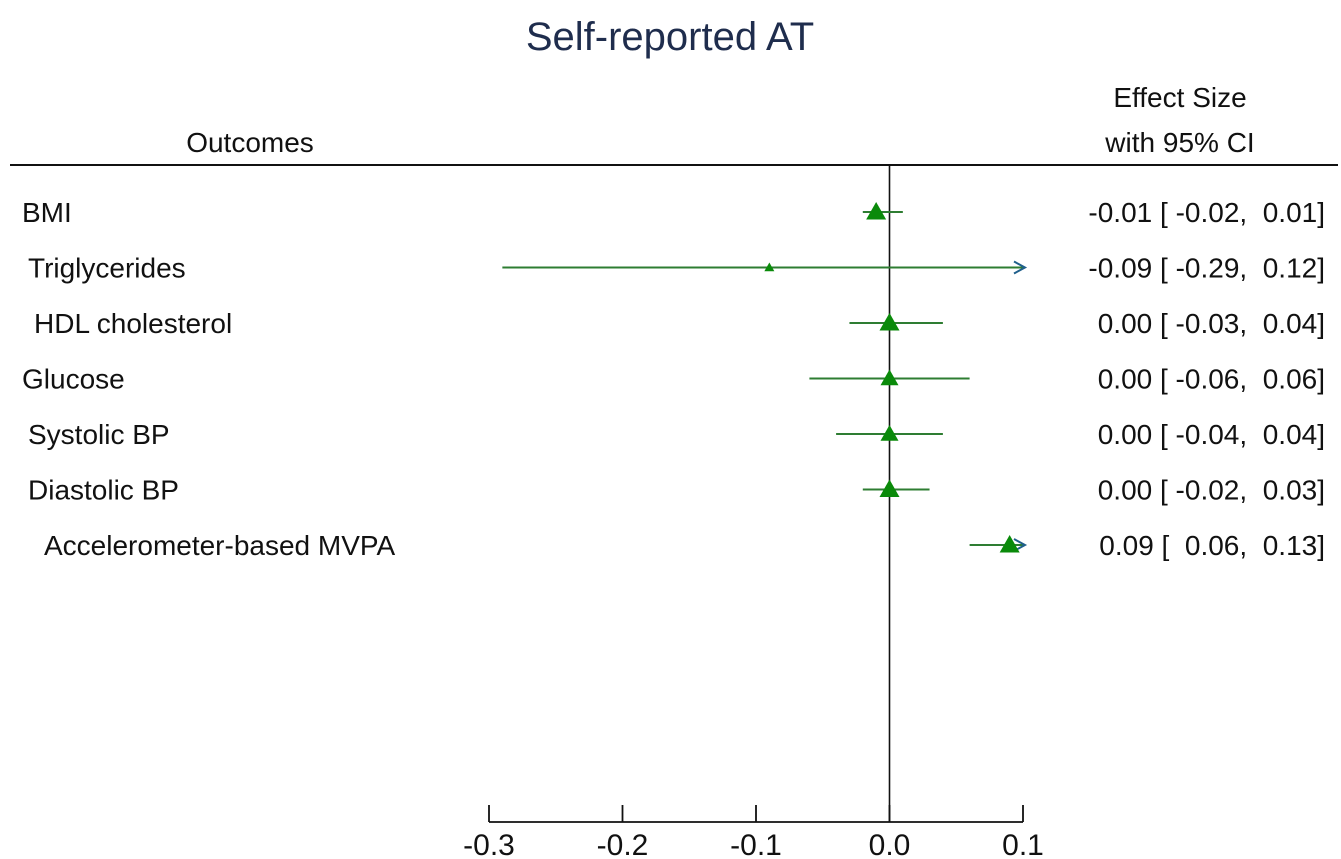  Describe the element at coordinates (1211, 379) in the screenshot. I see `effect-size-value: 0.00 [ -0.06, 0.06]` at that location.